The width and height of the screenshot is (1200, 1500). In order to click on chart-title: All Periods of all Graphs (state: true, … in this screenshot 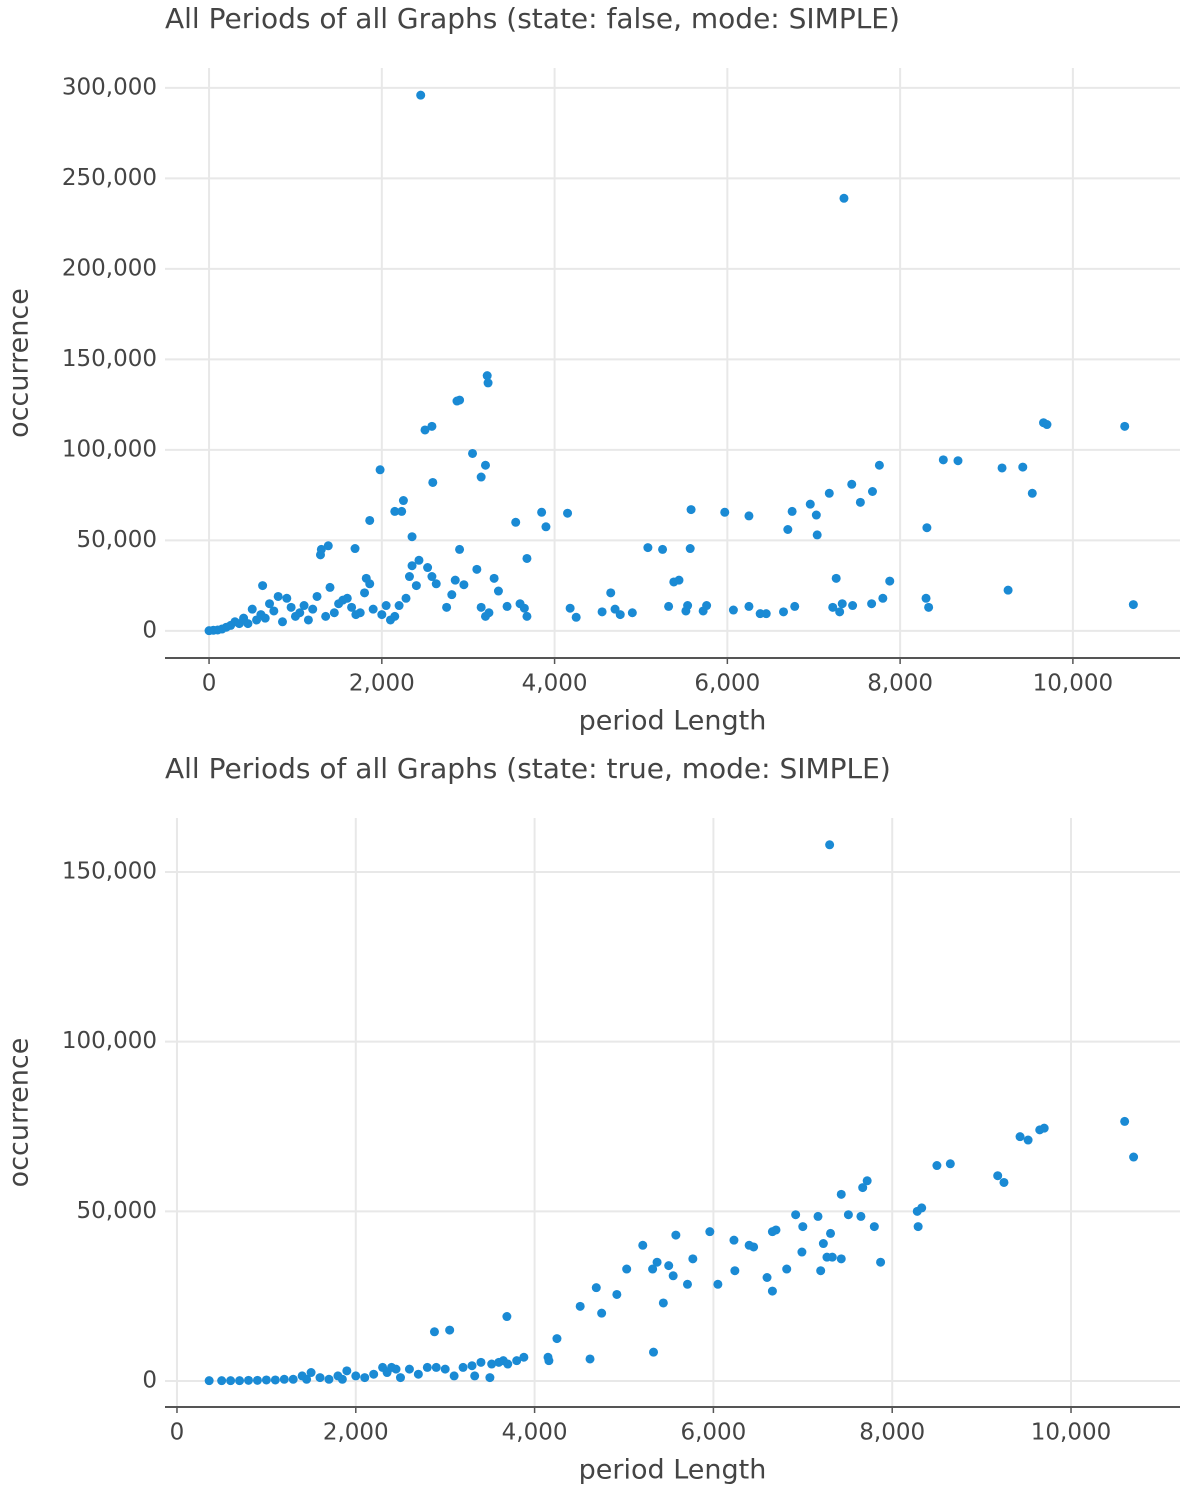, I will do `click(528, 768)`.